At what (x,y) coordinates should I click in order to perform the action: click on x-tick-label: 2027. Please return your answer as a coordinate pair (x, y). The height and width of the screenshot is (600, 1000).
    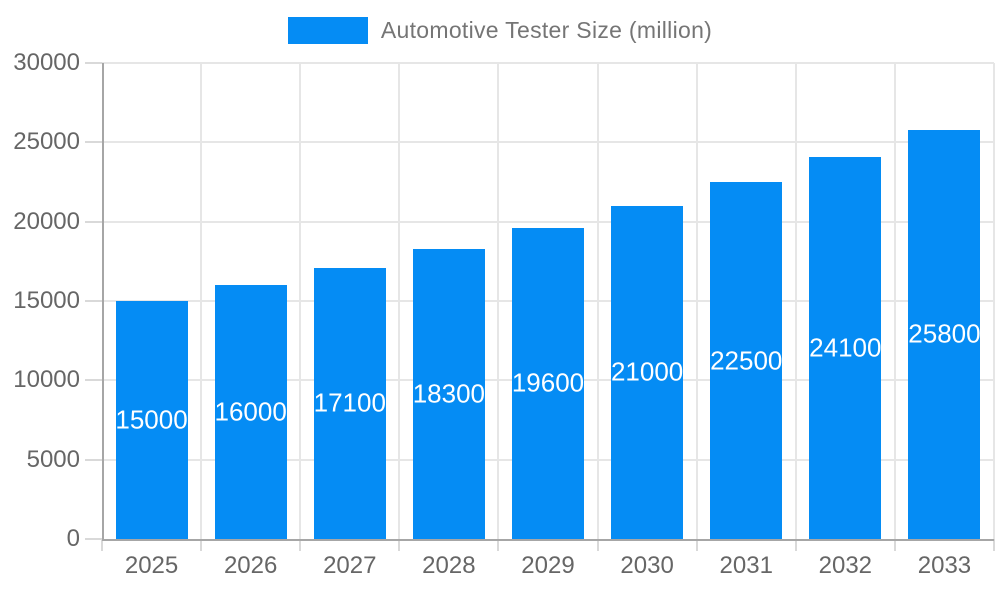
    Looking at the image, I should click on (350, 565).